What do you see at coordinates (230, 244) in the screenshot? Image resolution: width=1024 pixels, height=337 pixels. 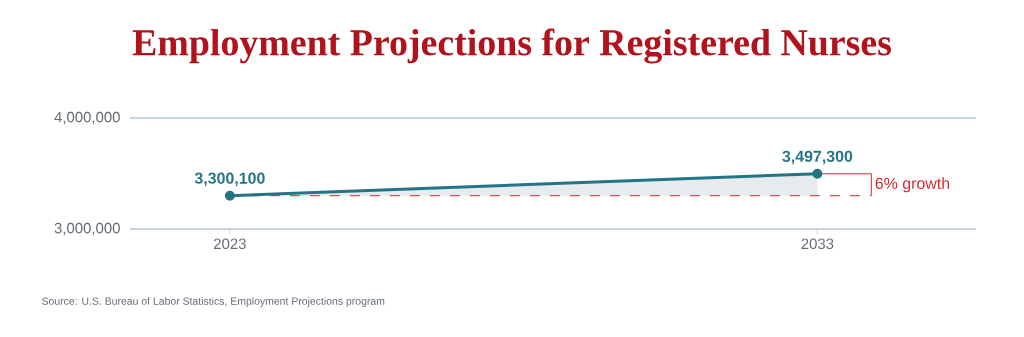 I see `x-tick-label: 2023` at bounding box center [230, 244].